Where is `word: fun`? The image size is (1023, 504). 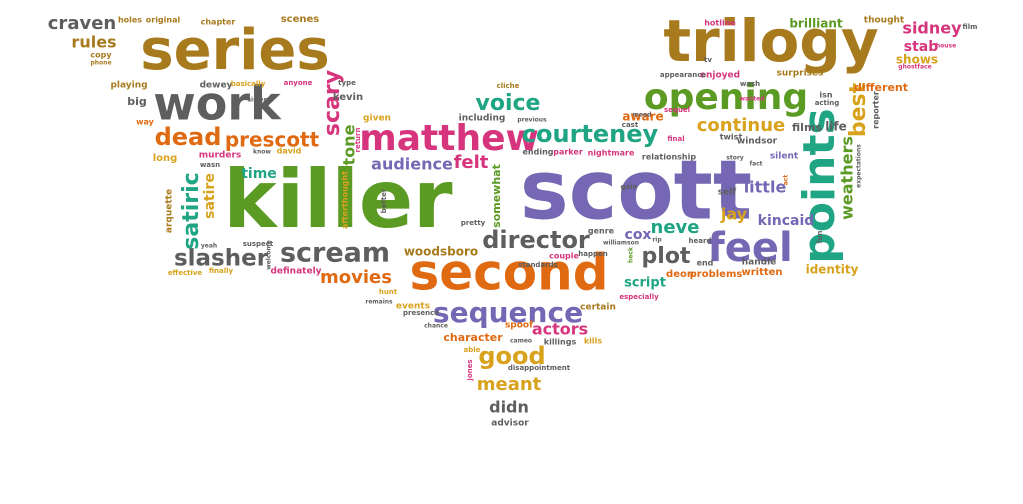 word: fun is located at coordinates (820, 236).